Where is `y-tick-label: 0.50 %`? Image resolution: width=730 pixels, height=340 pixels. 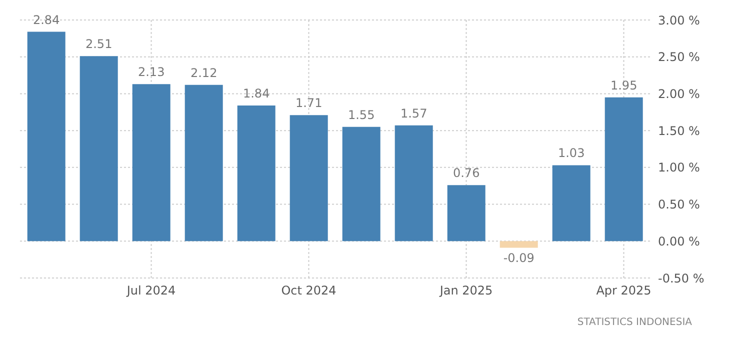 y-tick-label: 0.50 % is located at coordinates (679, 205).